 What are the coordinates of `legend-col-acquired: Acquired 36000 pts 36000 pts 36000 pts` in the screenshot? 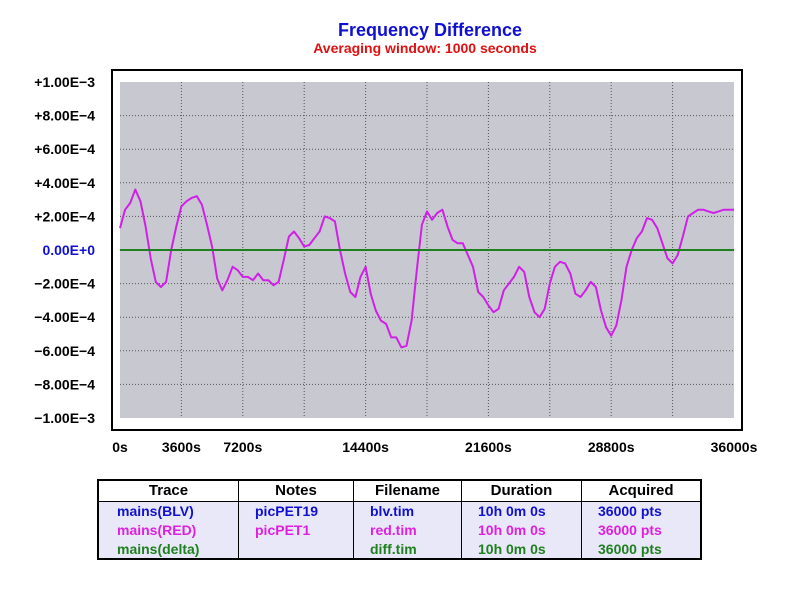 It's located at (641, 519).